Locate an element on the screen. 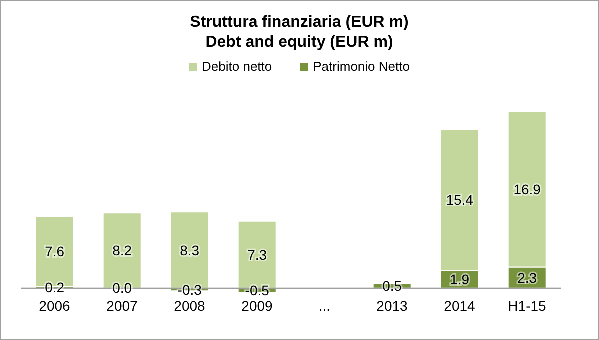 Image resolution: width=599 pixels, height=340 pixels. data-label: 8.2 is located at coordinates (122, 250).